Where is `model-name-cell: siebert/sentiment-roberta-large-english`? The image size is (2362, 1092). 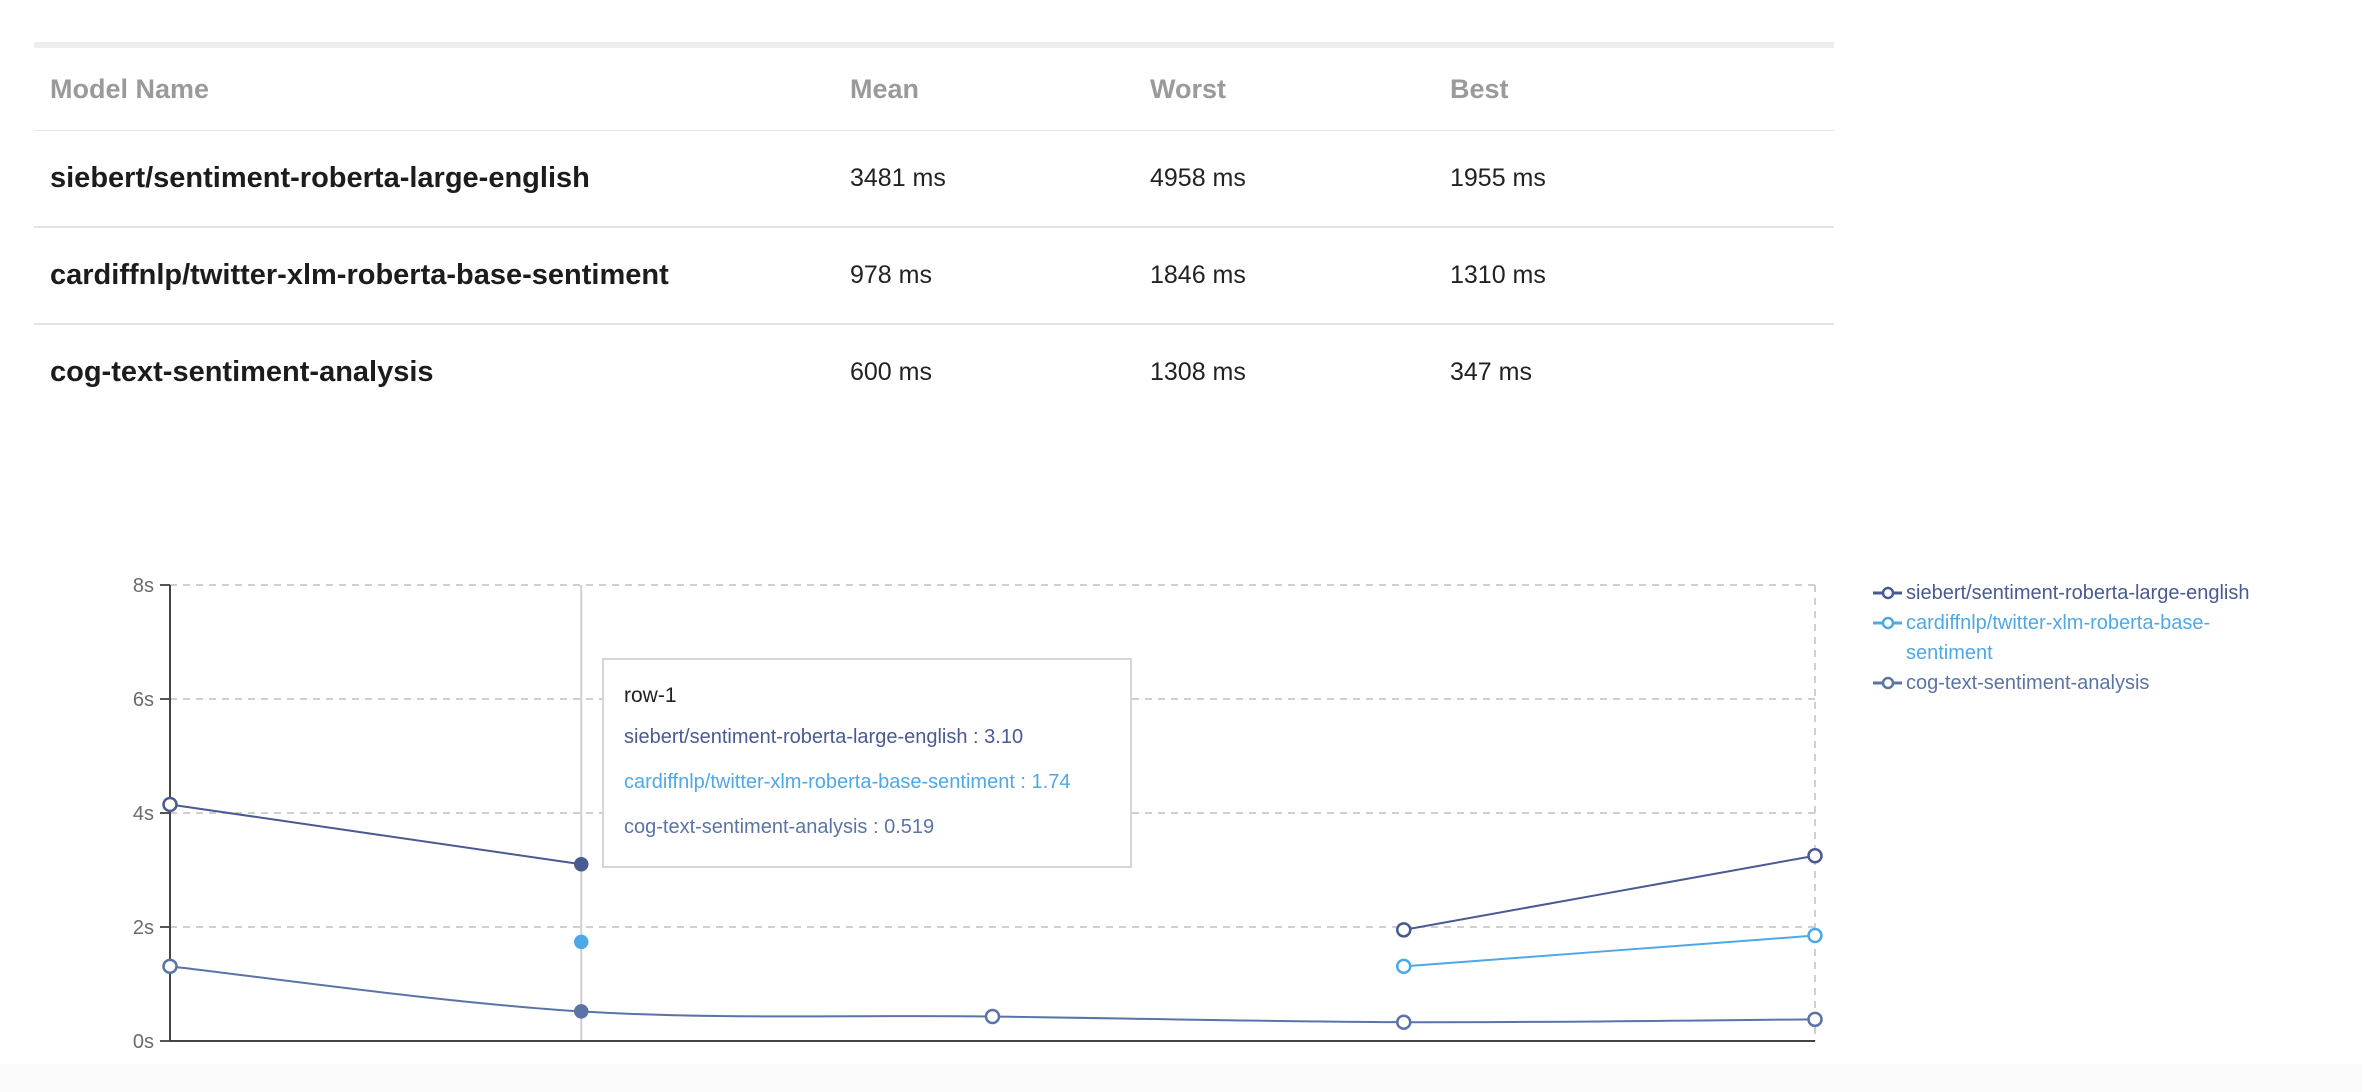
model-name-cell: siebert/sentiment-roberta-large-english is located at coordinates (434, 179).